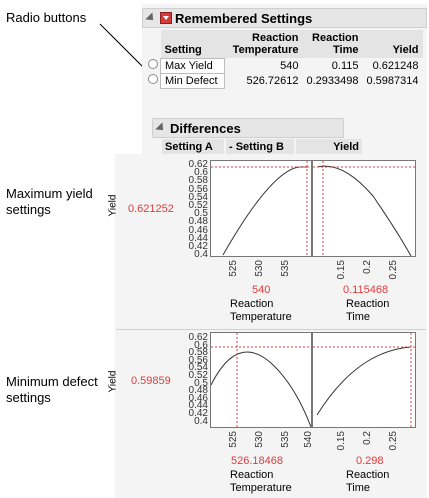  Describe the element at coordinates (364, 380) in the screenshot. I see `plot-min-time` at that location.